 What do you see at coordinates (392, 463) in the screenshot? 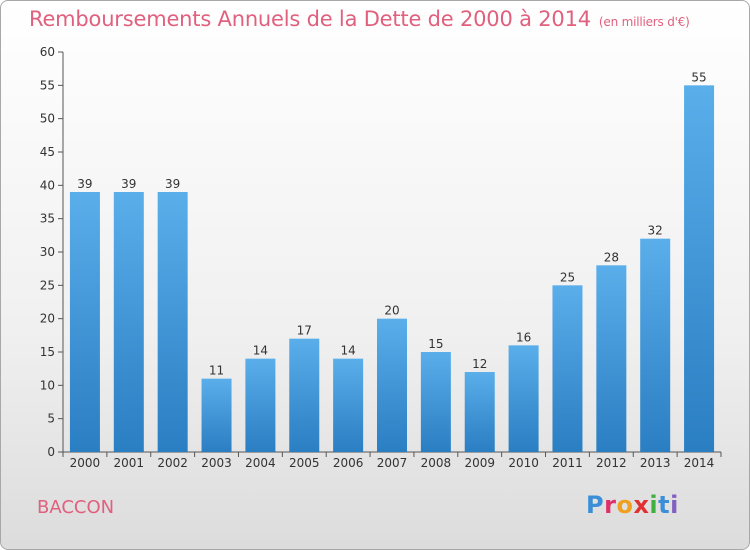
I see `x-tick-label: 2007` at bounding box center [392, 463].